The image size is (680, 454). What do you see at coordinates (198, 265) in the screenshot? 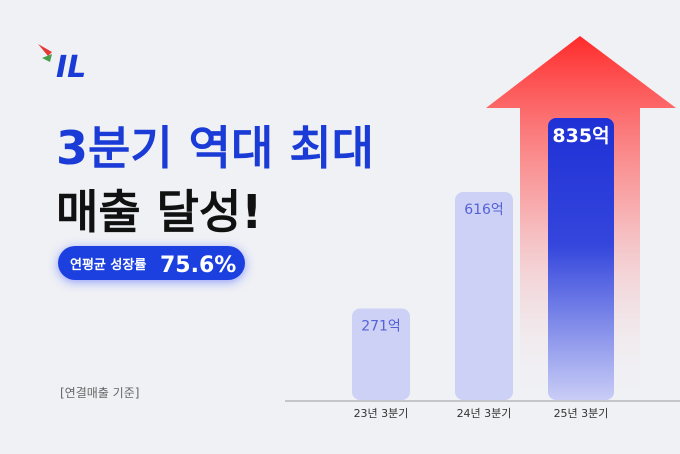
I see `badge-value: 75.6%` at bounding box center [198, 265].